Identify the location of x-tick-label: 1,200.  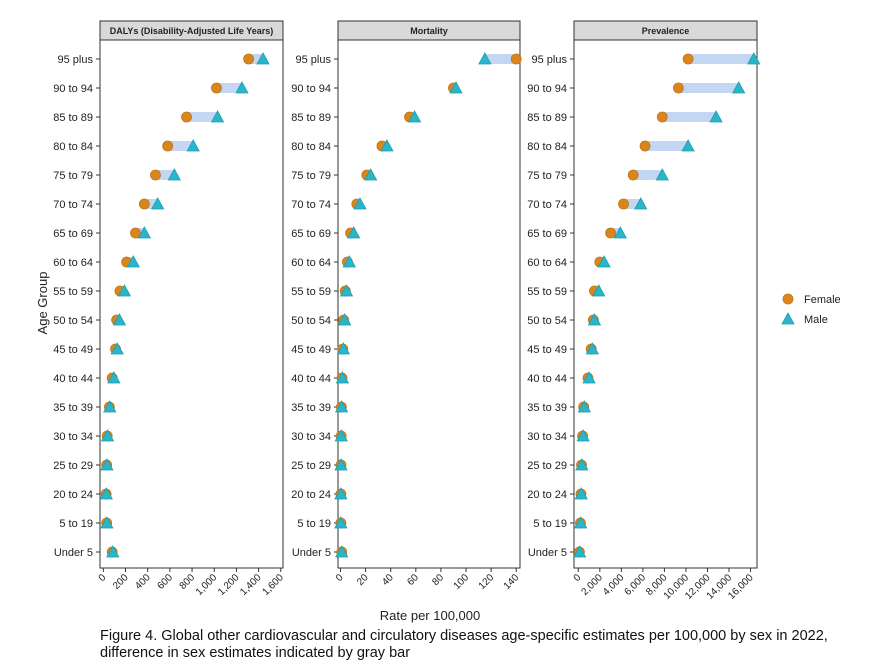
(229, 585).